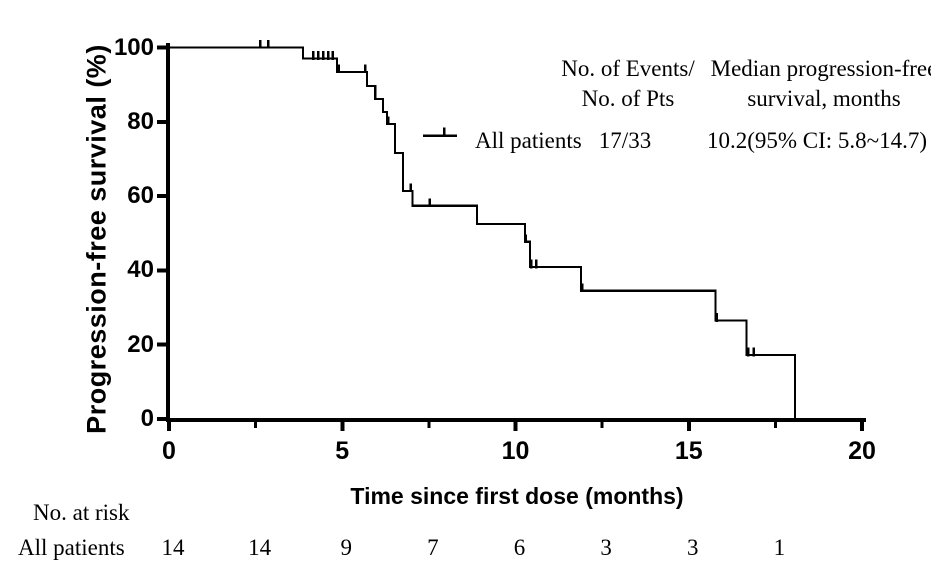  What do you see at coordinates (519, 547) in the screenshot?
I see `at-risk-count: 6` at bounding box center [519, 547].